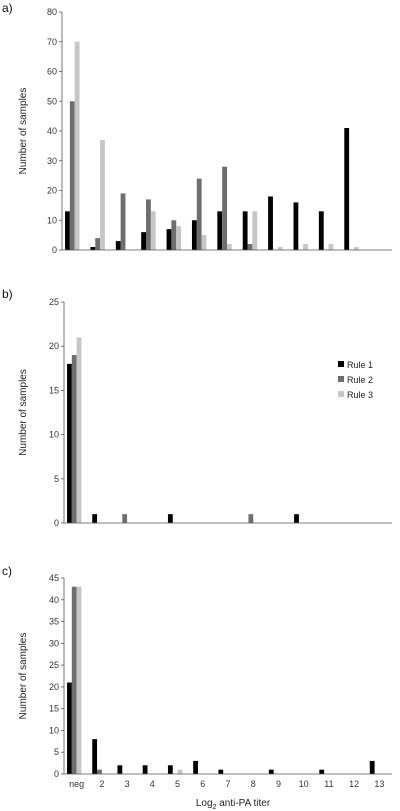 Image resolution: width=400 pixels, height=811 pixels. I want to click on x-tick-label: neg, so click(76, 784).